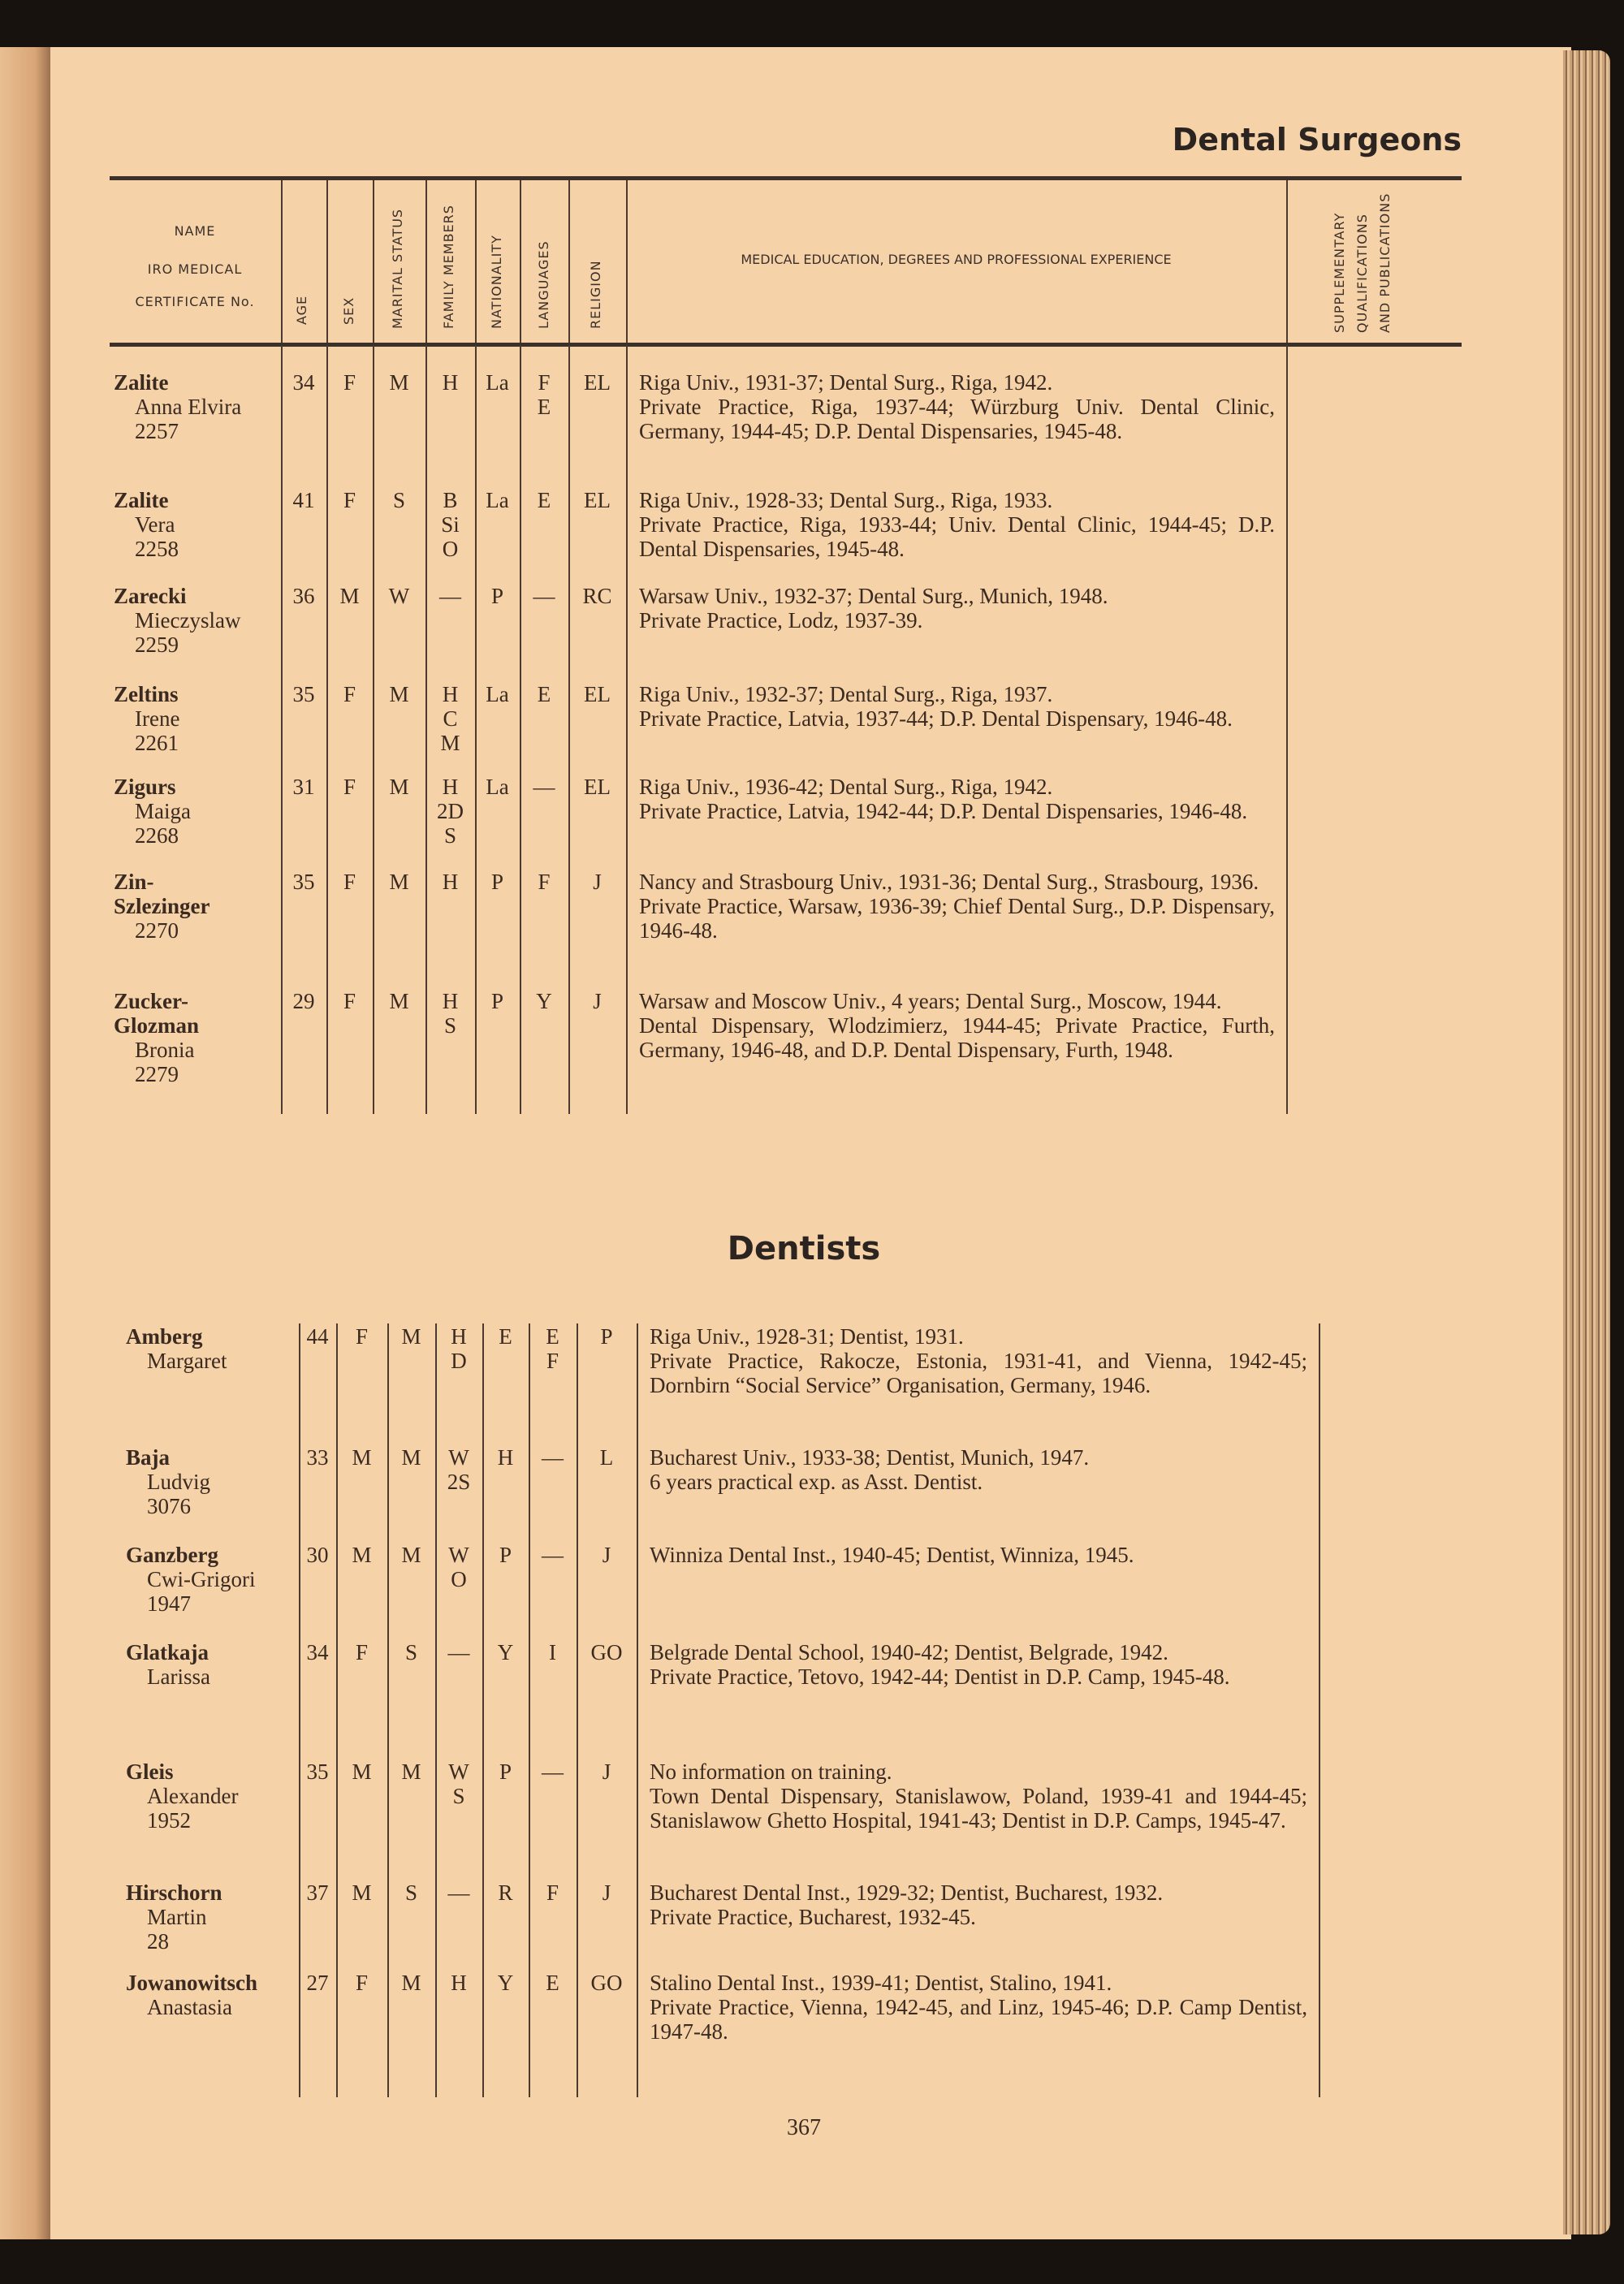 The width and height of the screenshot is (1624, 2284). What do you see at coordinates (553, 1652) in the screenshot?
I see `languages-value: I` at bounding box center [553, 1652].